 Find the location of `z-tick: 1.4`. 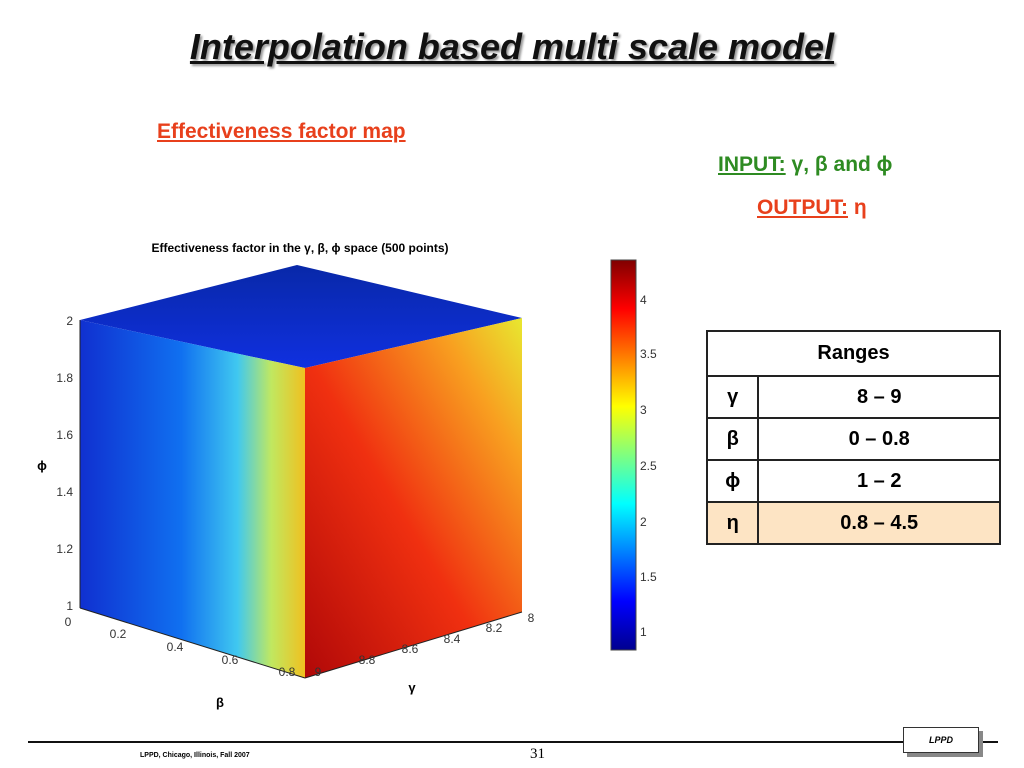

z-tick: 1.4 is located at coordinates (64, 492).